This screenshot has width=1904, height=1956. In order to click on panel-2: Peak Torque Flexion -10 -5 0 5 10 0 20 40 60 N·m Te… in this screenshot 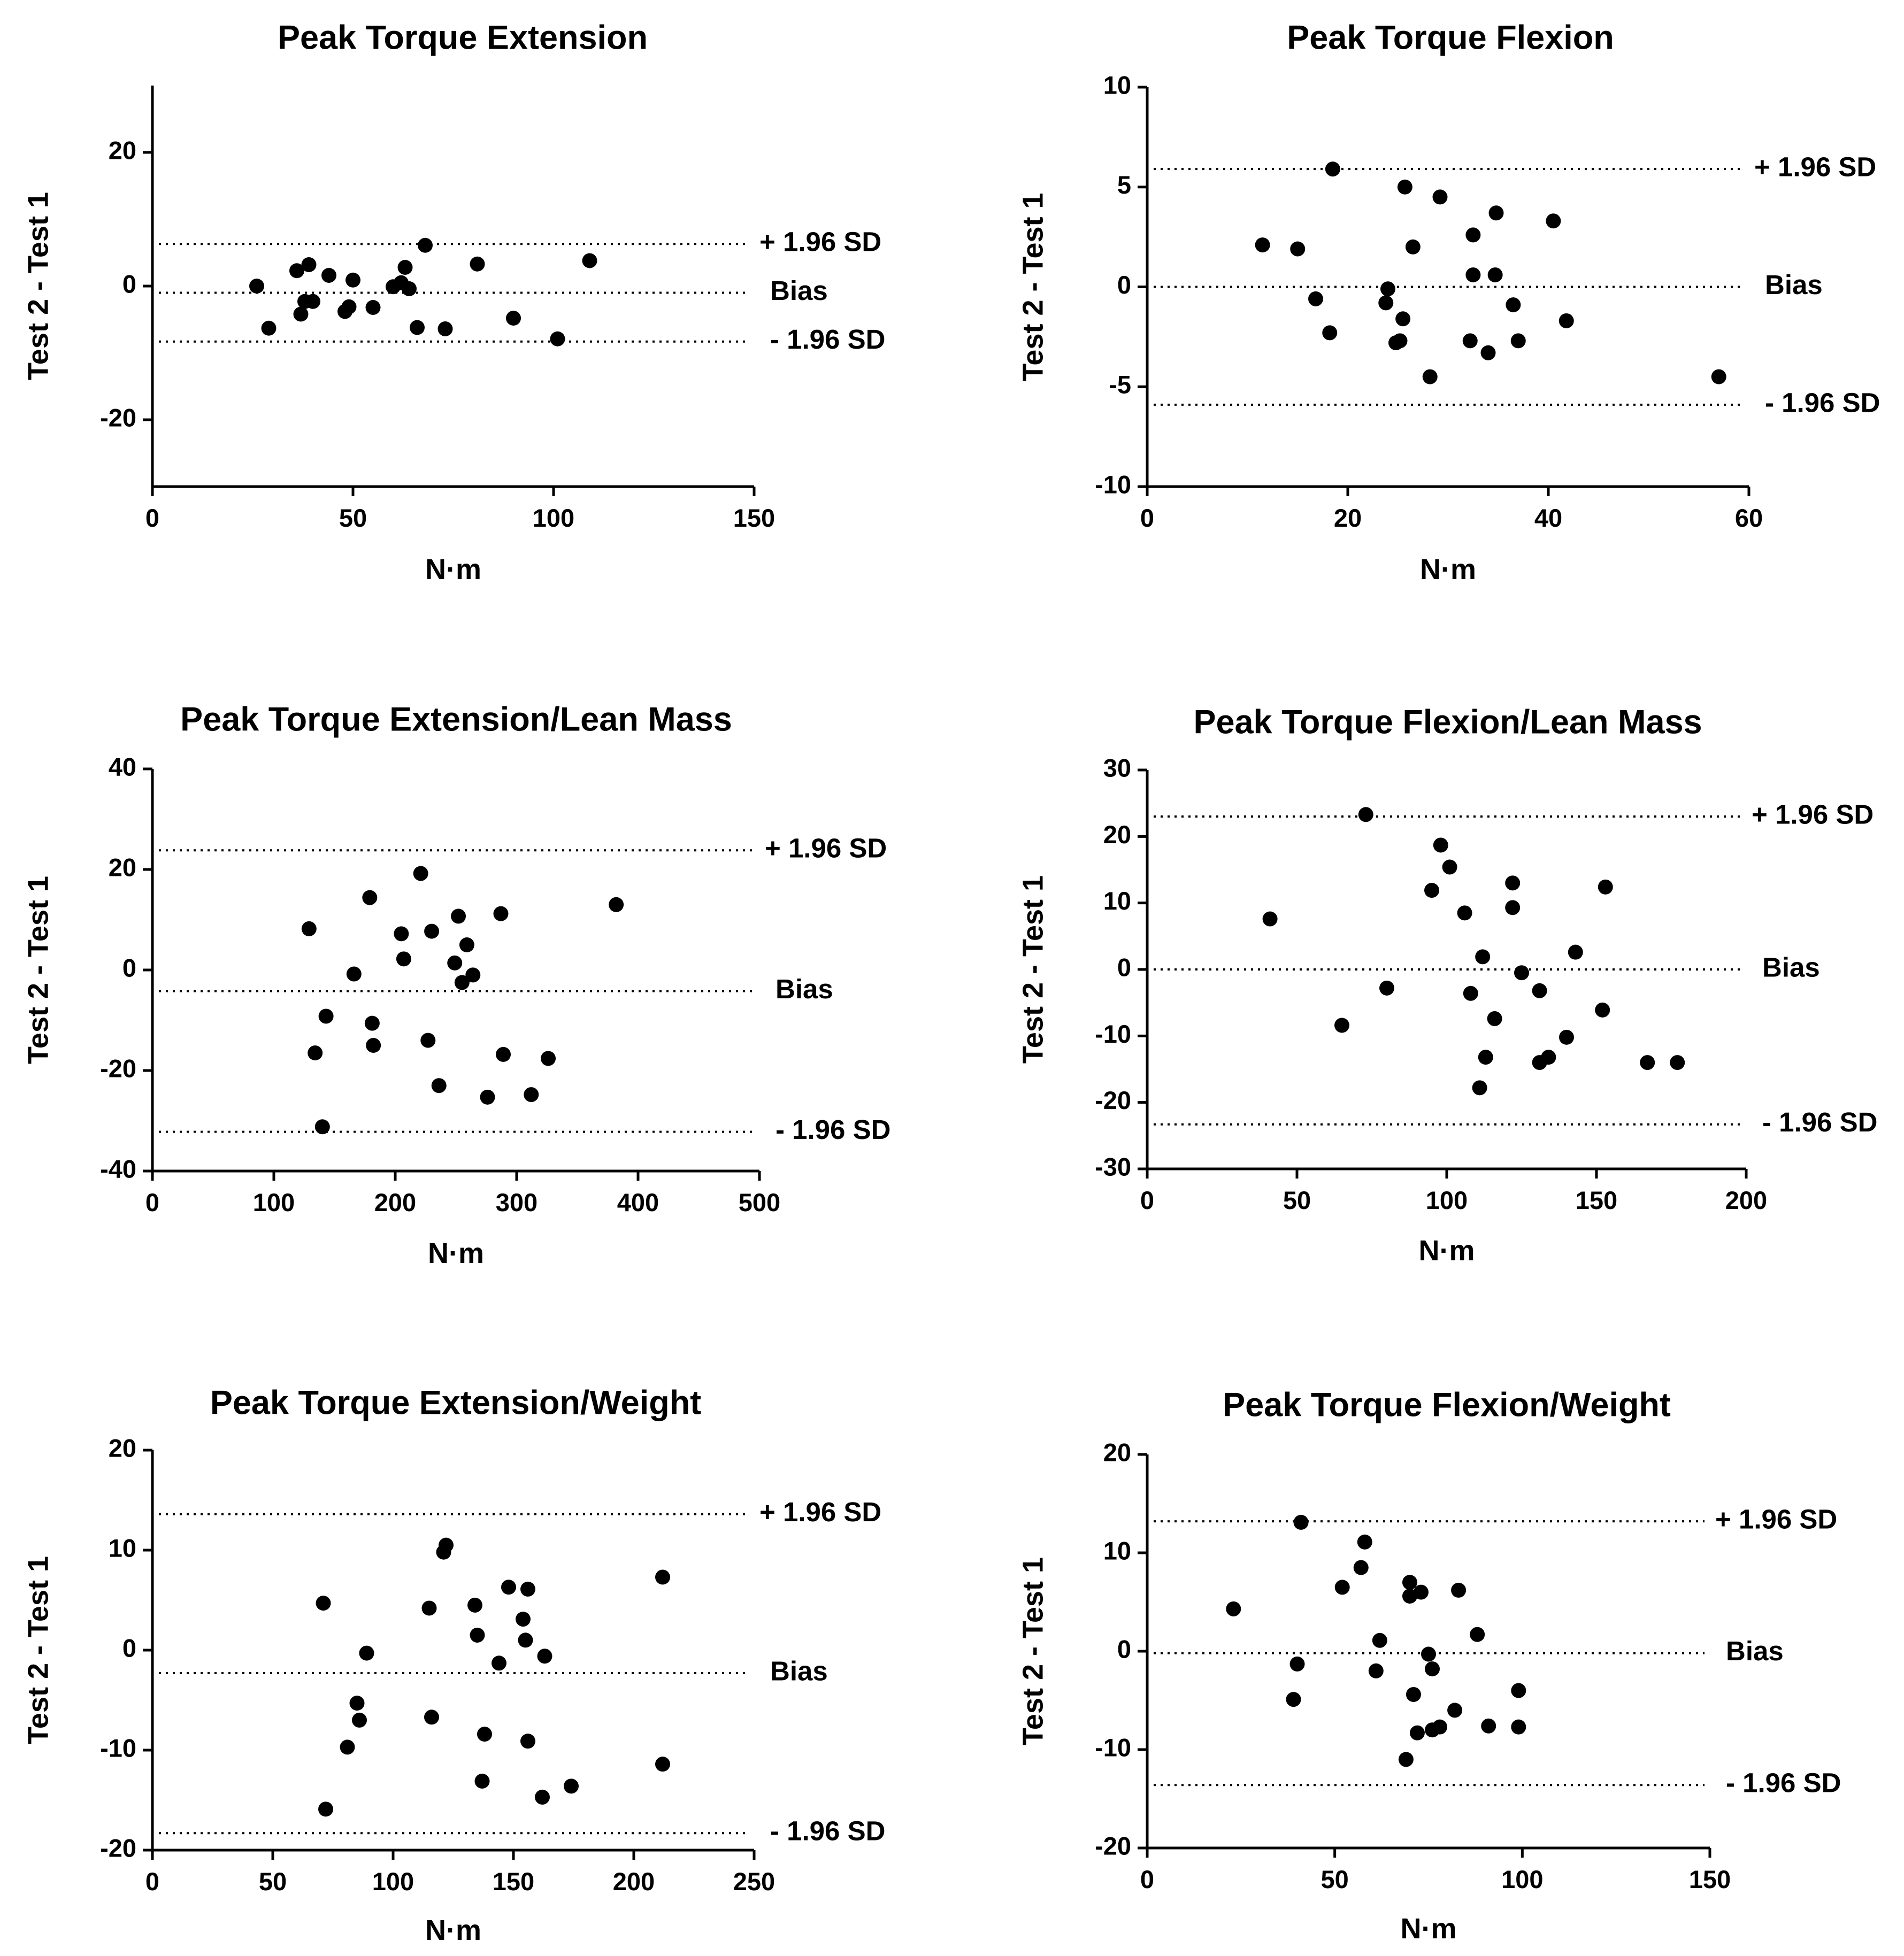, I will do `click(1449, 302)`.